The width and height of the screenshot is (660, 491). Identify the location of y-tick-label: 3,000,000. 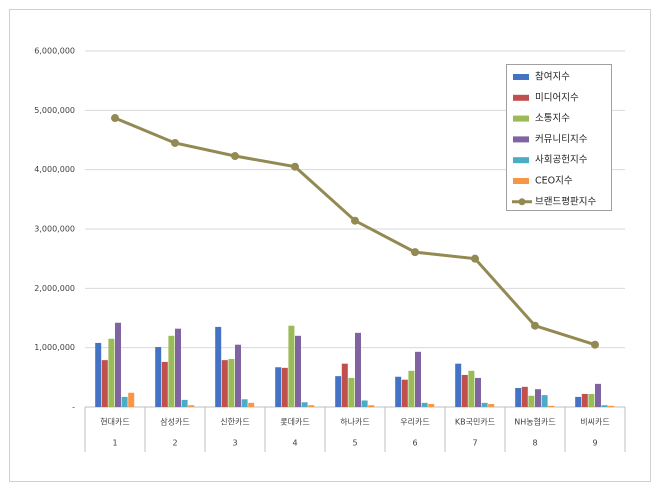
(54, 229).